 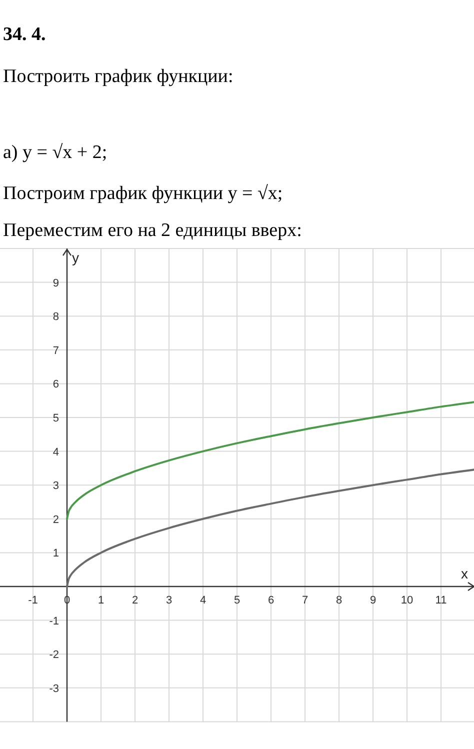 I want to click on x-tick-label: 9, so click(x=373, y=600).